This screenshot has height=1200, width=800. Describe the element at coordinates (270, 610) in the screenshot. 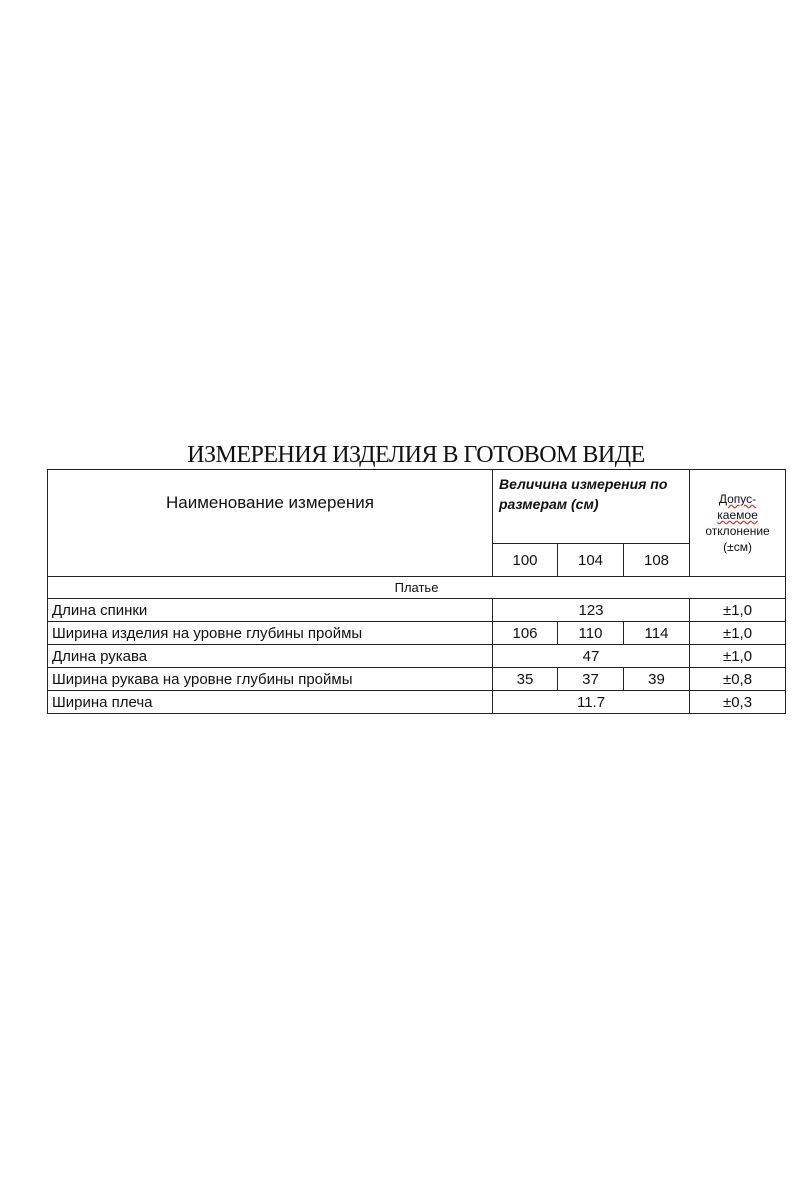

I see `row-name: Длина спинки` at that location.